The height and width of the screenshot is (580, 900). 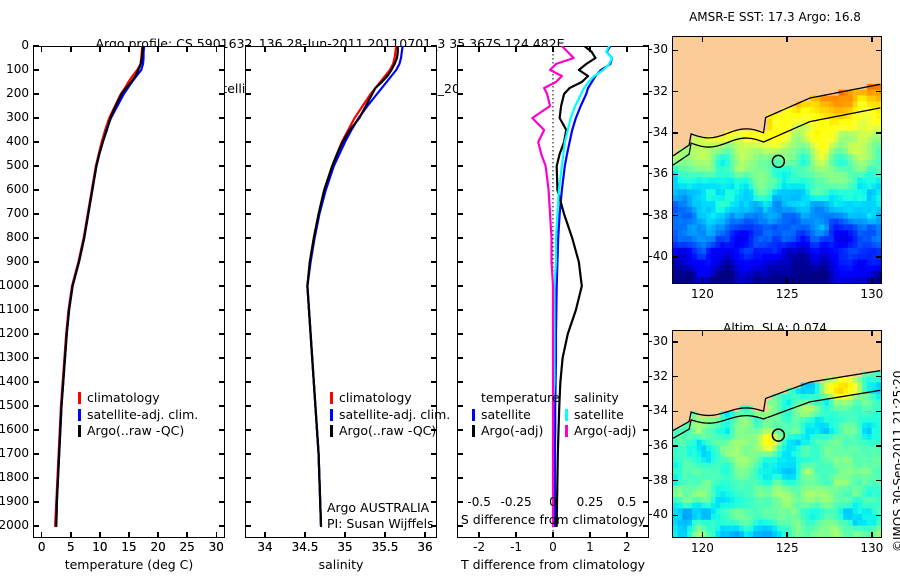 I want to click on sla-map-image, so click(x=777, y=434).